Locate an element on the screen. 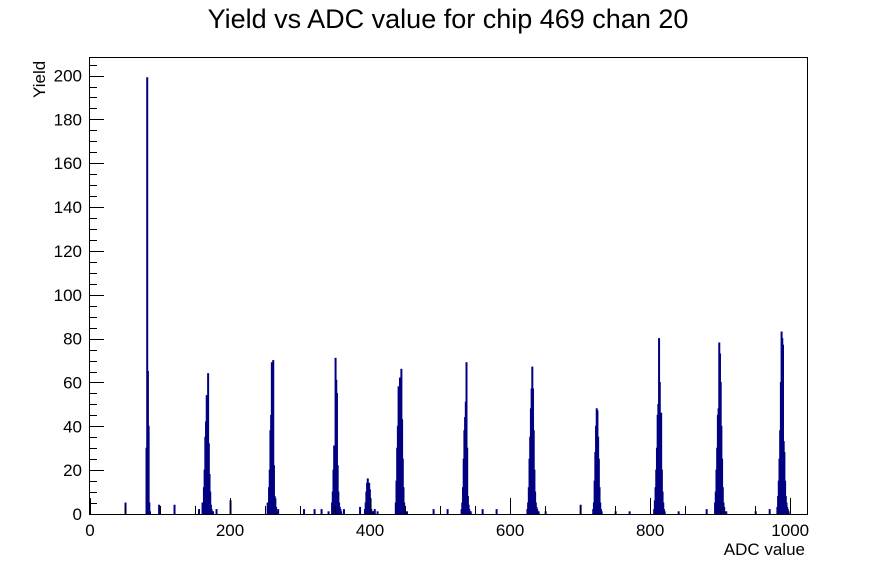 This screenshot has height=572, width=896. y-tick-label: 60 is located at coordinates (72, 382).